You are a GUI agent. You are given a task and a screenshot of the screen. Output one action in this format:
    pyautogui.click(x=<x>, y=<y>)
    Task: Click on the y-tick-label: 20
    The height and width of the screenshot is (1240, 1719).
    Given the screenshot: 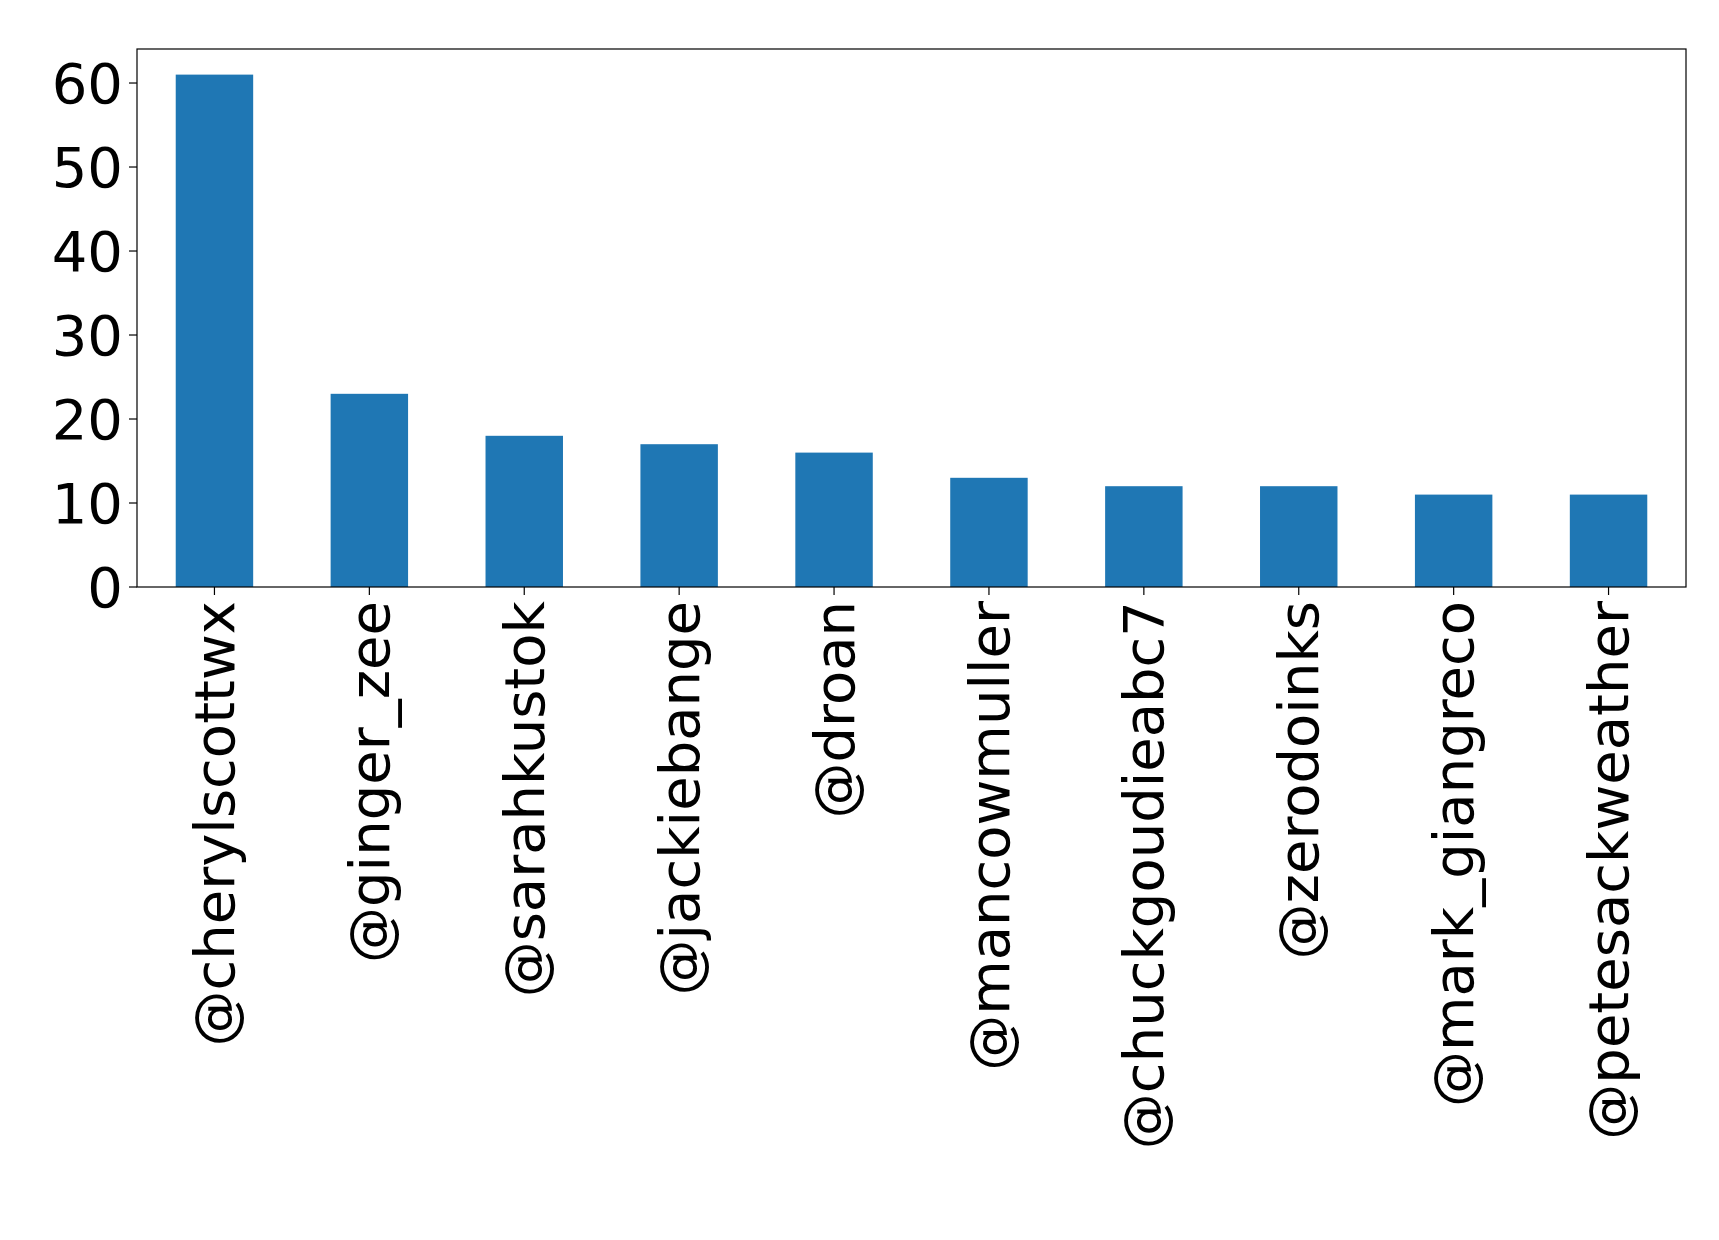 What is the action you would take?
    pyautogui.click(x=87, y=419)
    